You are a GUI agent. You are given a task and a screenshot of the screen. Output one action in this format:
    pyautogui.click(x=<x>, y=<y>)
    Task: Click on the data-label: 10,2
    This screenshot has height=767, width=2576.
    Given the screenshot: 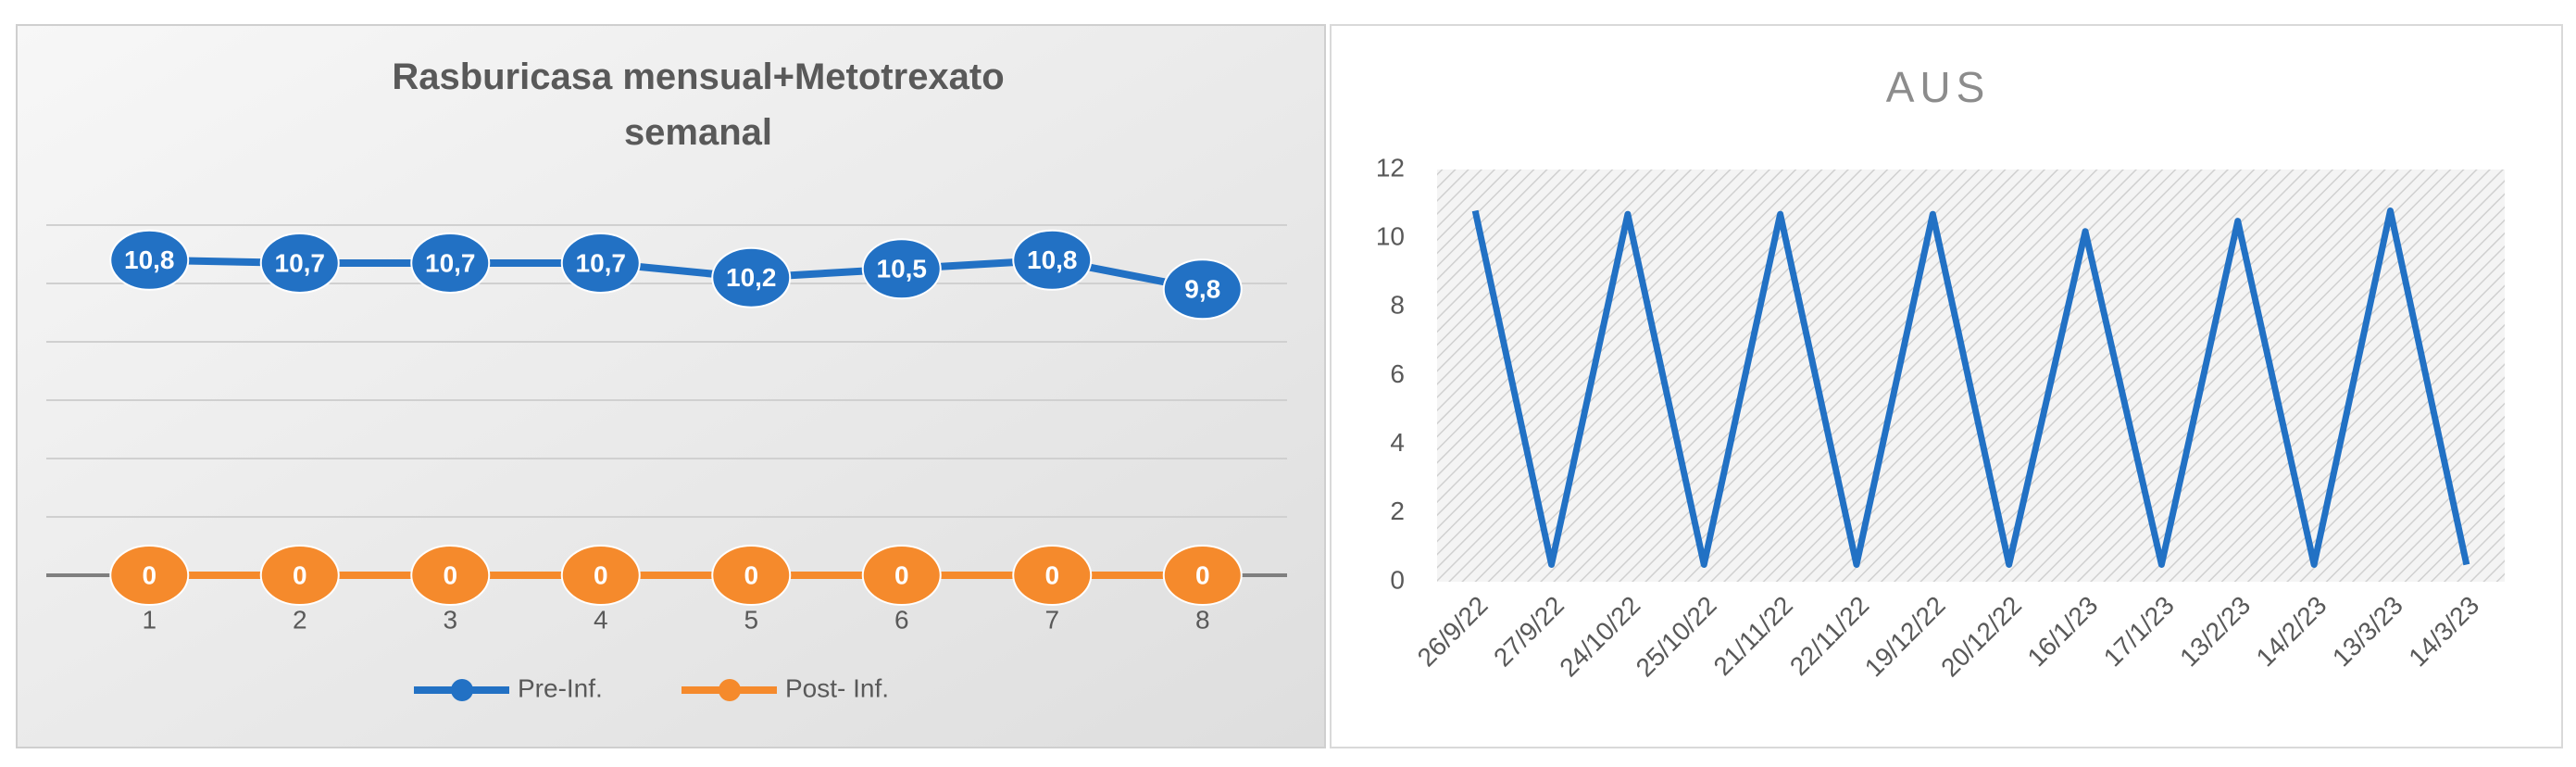 What is the action you would take?
    pyautogui.click(x=751, y=277)
    